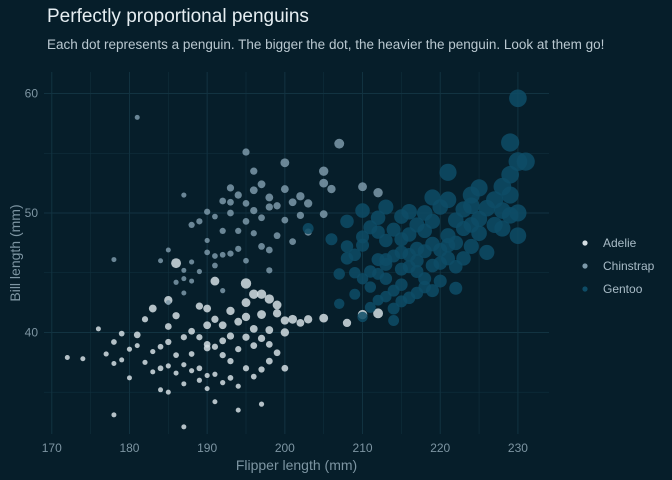 Image resolution: width=672 pixels, height=480 pixels. I want to click on legend-label-chinstrap: Chinstrap, so click(629, 266).